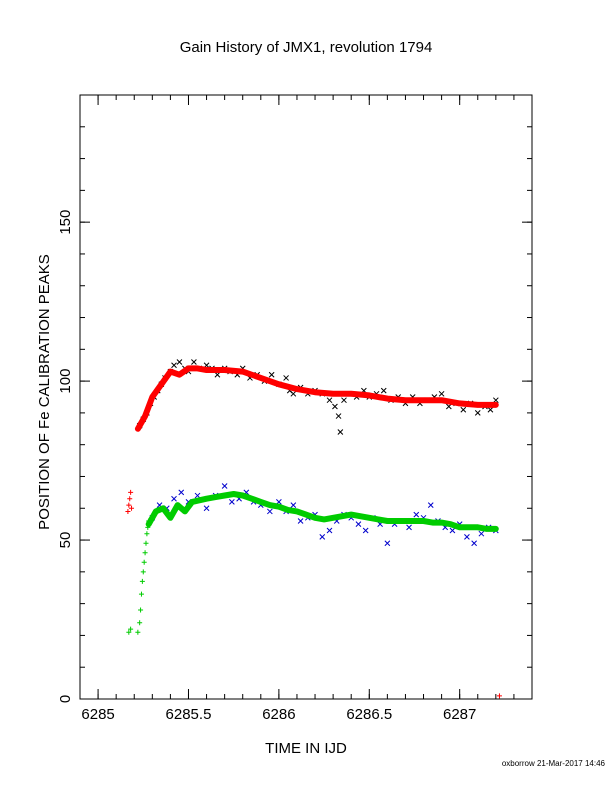  I want to click on y-tick-label: 0, so click(65, 699).